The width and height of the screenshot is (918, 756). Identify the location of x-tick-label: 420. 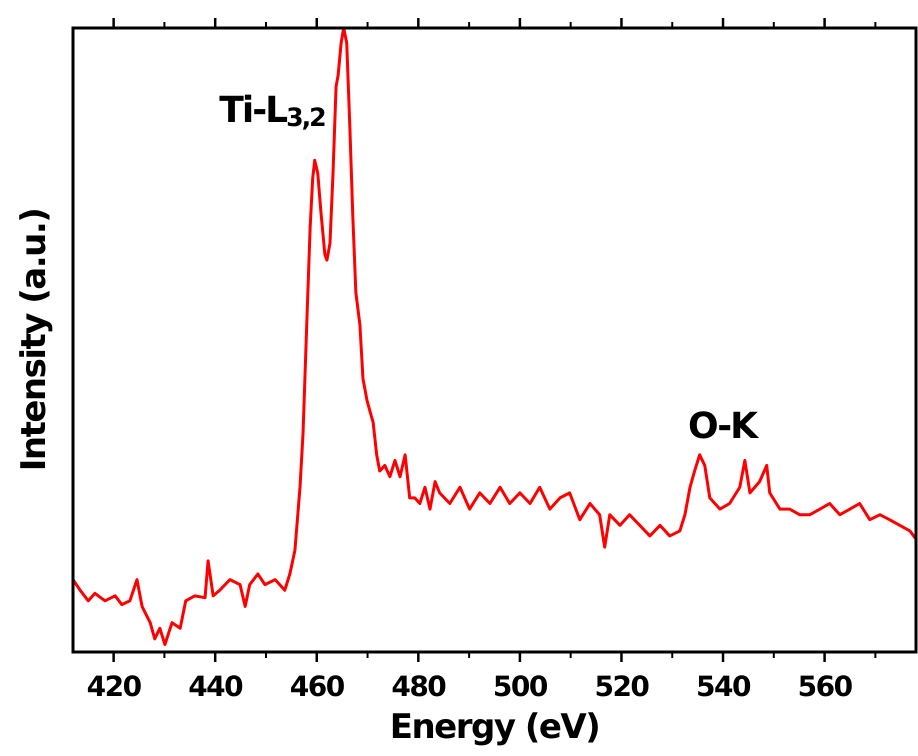
(114, 686).